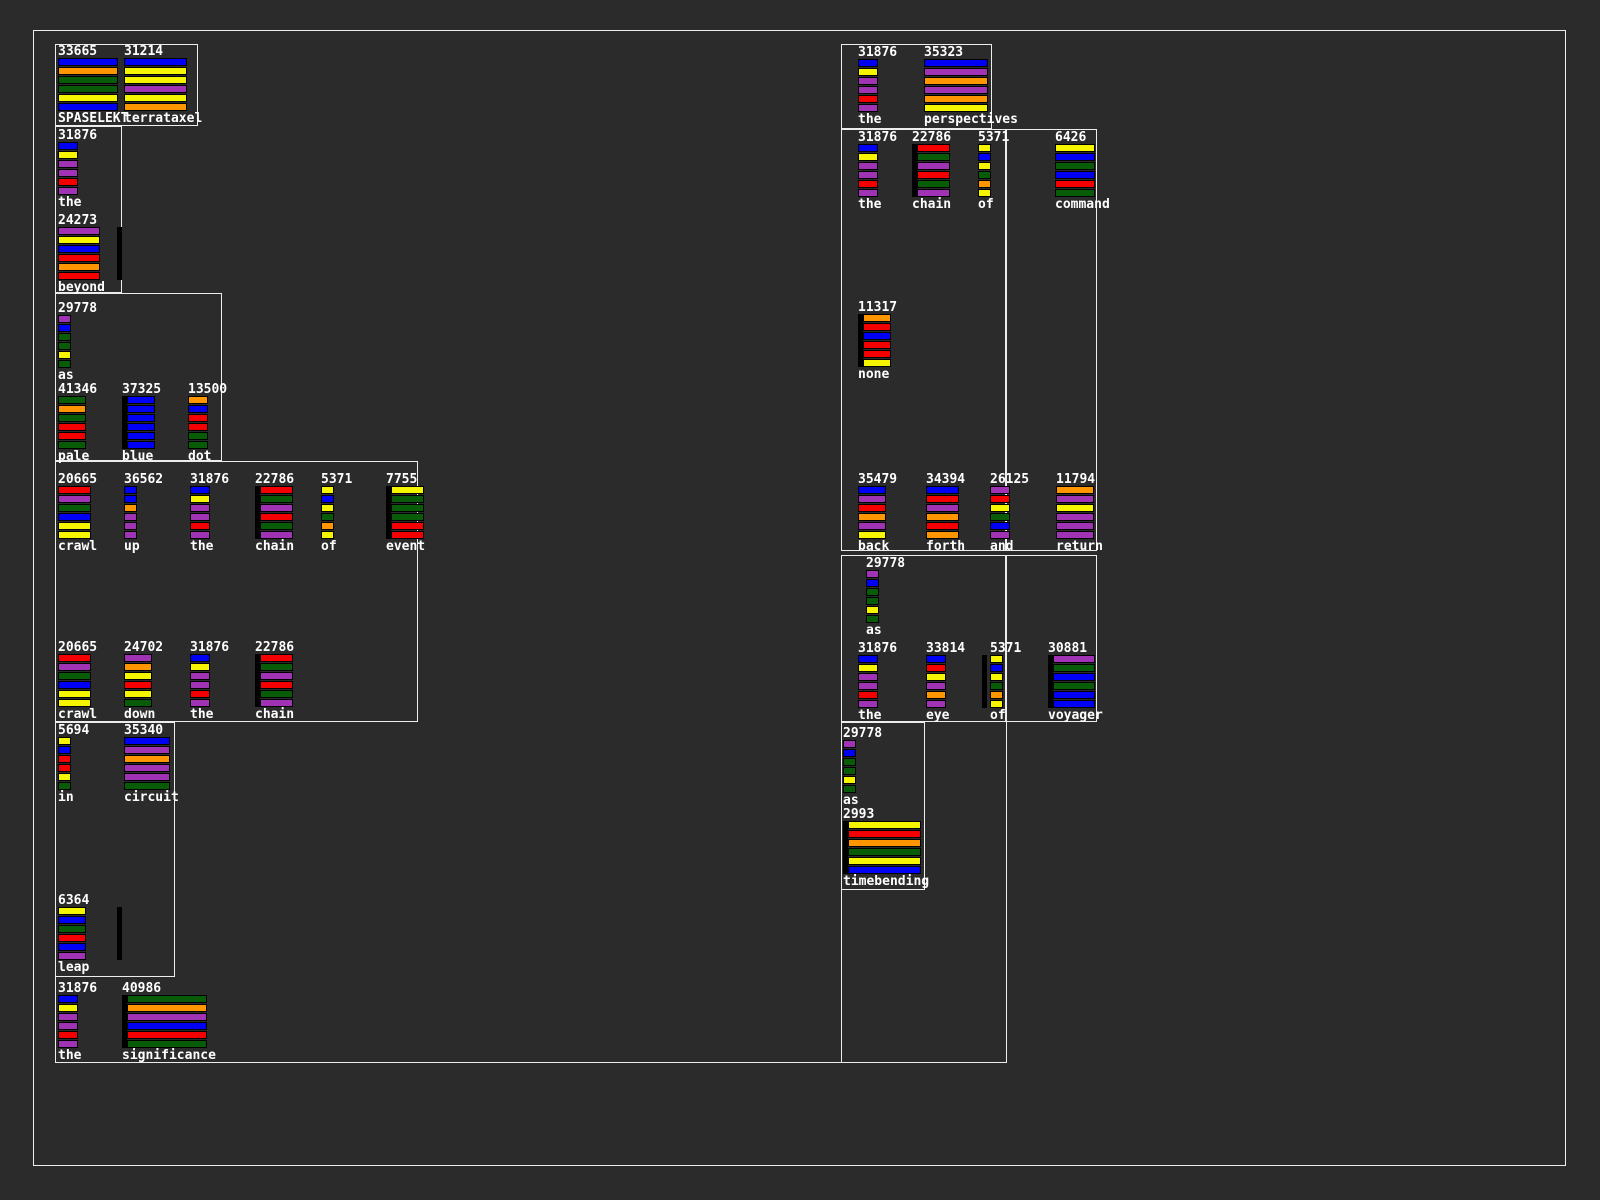 Image resolution: width=1600 pixels, height=1200 pixels. Describe the element at coordinates (77, 423) in the screenshot. I see `word-glyph-pale: 41346 pale` at that location.